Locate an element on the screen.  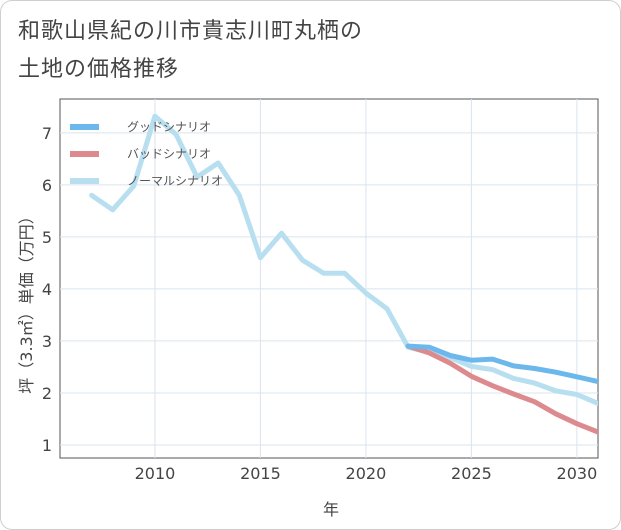
y-tick-label: 4 is located at coordinates (47, 289).